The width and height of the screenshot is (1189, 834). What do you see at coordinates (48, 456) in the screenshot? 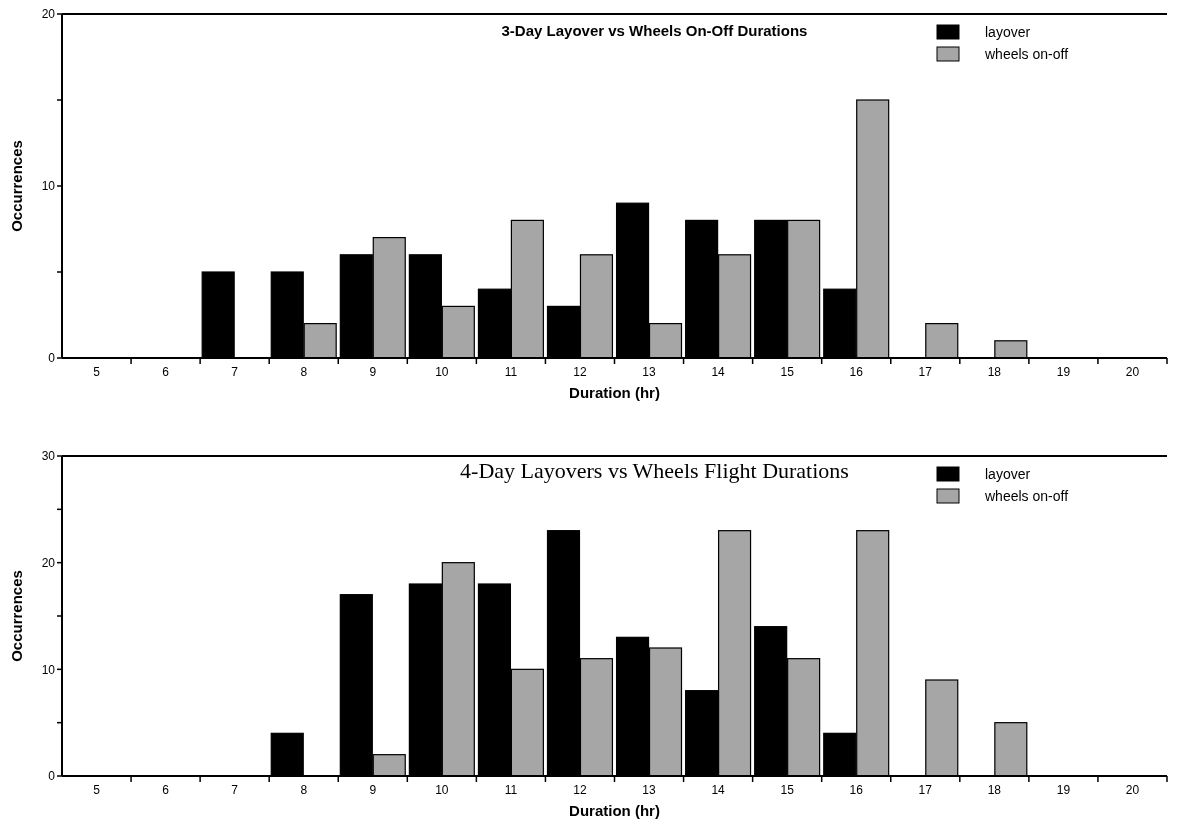
I see `y-tick-label: 30` at bounding box center [48, 456].